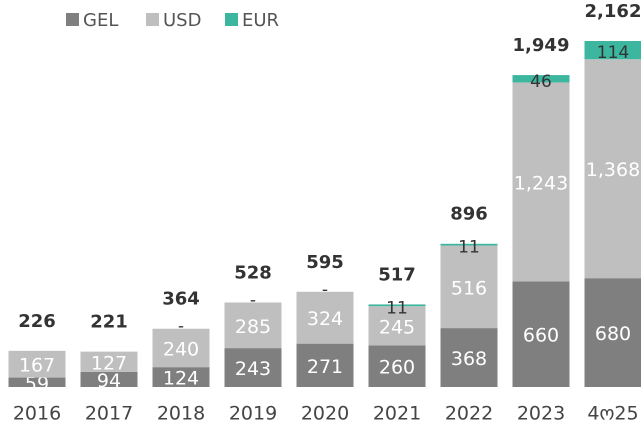  I want to click on data-label: 516, so click(469, 288).